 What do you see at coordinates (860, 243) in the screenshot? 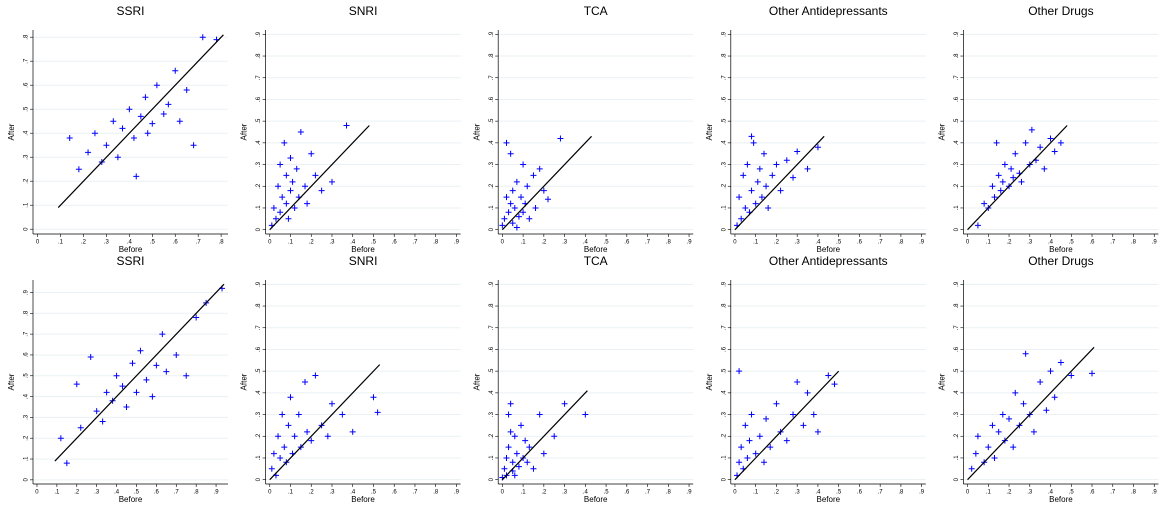
I see `x-tick-label: .6` at bounding box center [860, 243].